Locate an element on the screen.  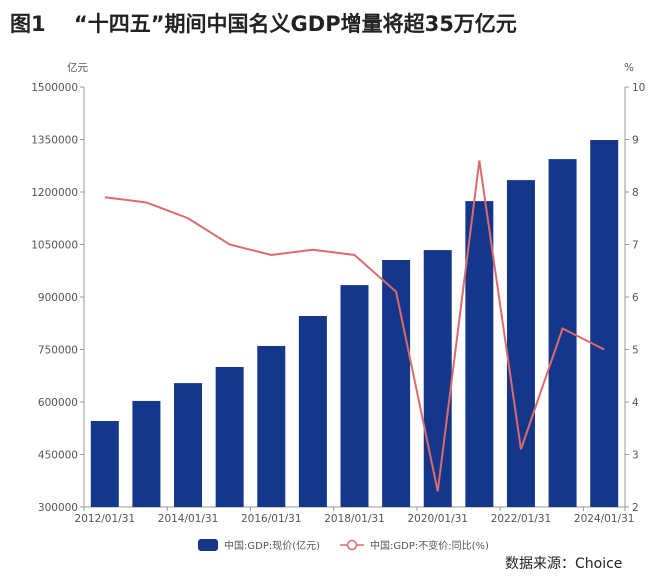
x-tick-label: 2014/01/31 is located at coordinates (188, 519).